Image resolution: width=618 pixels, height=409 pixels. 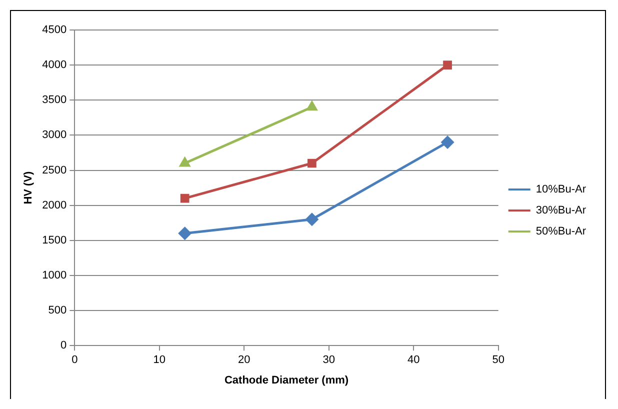 What do you see at coordinates (54, 205) in the screenshot?
I see `y-tick-label: 2000` at bounding box center [54, 205].